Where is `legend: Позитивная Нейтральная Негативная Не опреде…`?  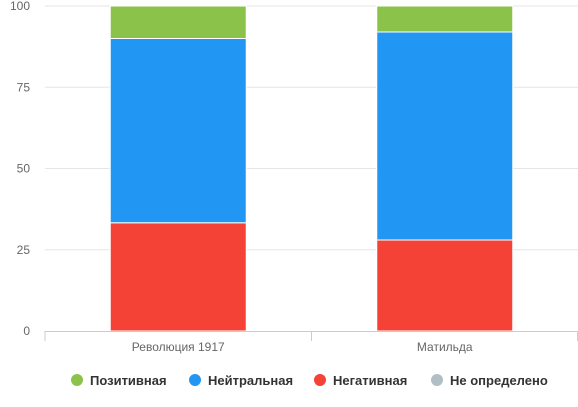 legend: Позитивная Нейтральная Негативная Не опреде… is located at coordinates (309, 380).